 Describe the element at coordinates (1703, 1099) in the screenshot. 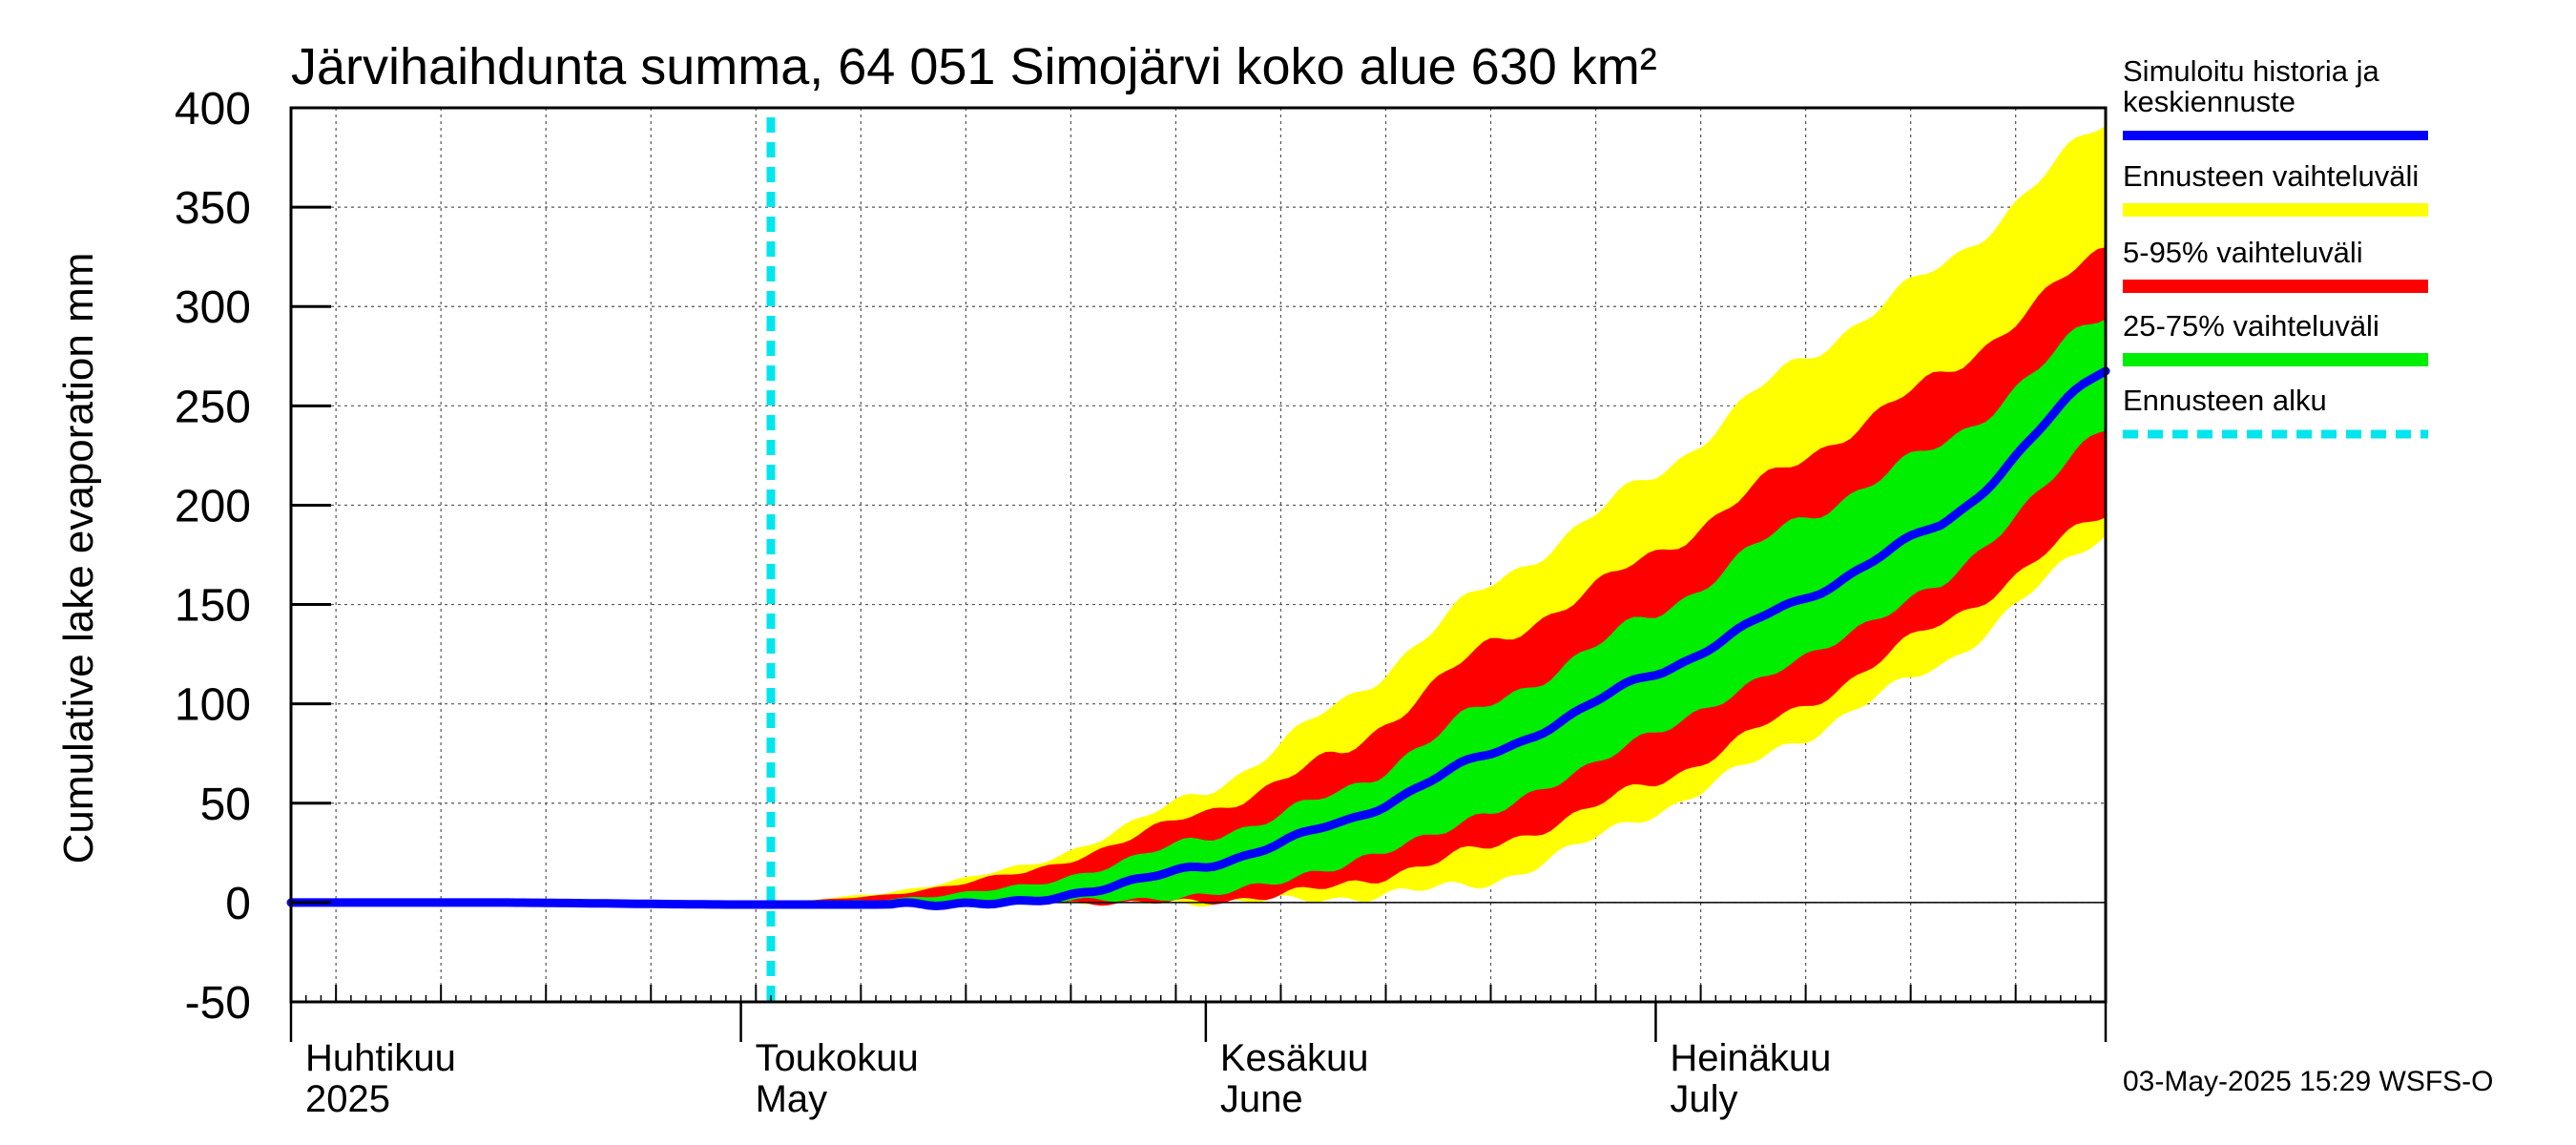

I see `x-month-label-en: July` at that location.